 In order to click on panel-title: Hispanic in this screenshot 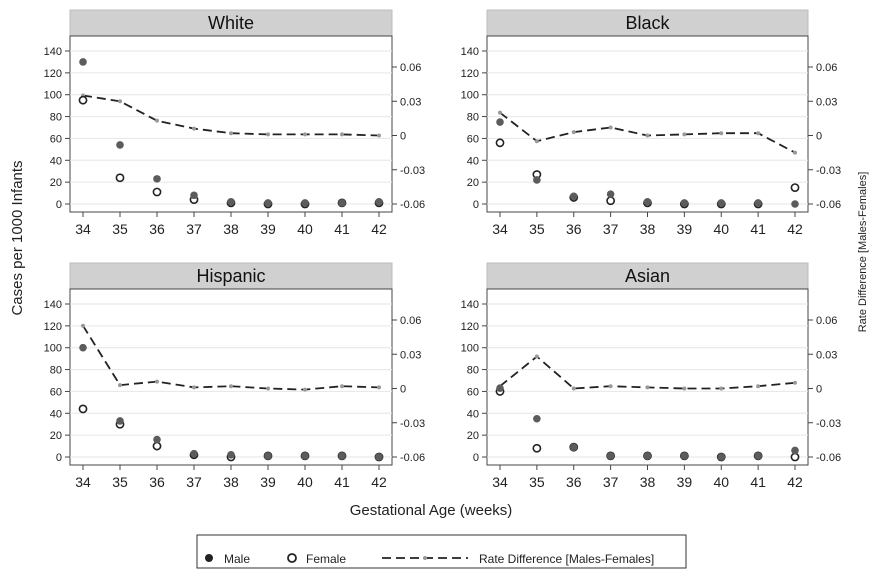, I will do `click(230, 276)`.